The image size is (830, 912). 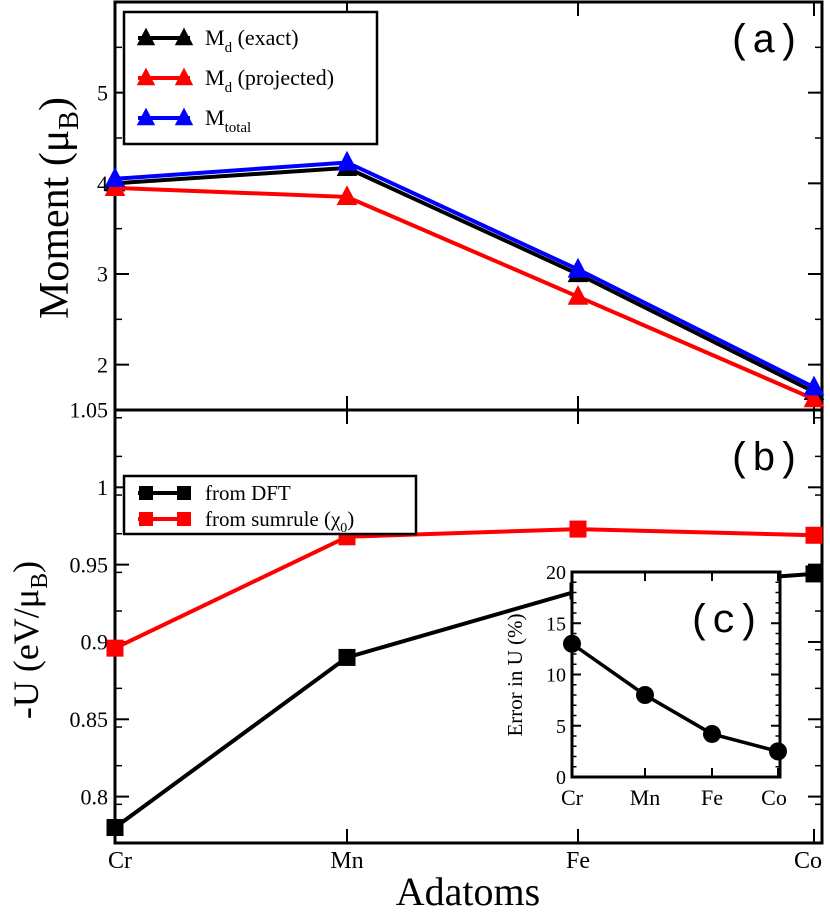 What do you see at coordinates (578, 861) in the screenshot?
I see `x-tick-label: Fe` at bounding box center [578, 861].